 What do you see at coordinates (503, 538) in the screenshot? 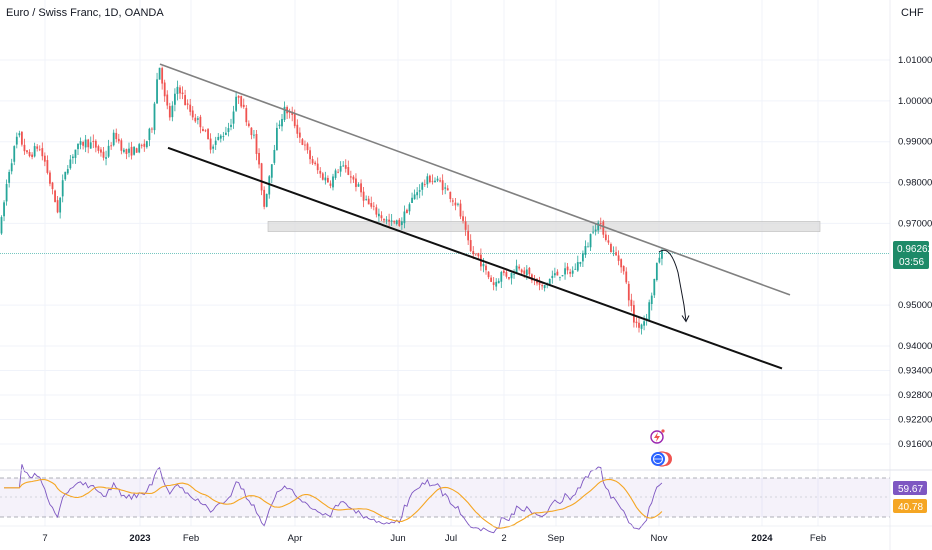
I see `time-tick-label: 2` at bounding box center [503, 538].